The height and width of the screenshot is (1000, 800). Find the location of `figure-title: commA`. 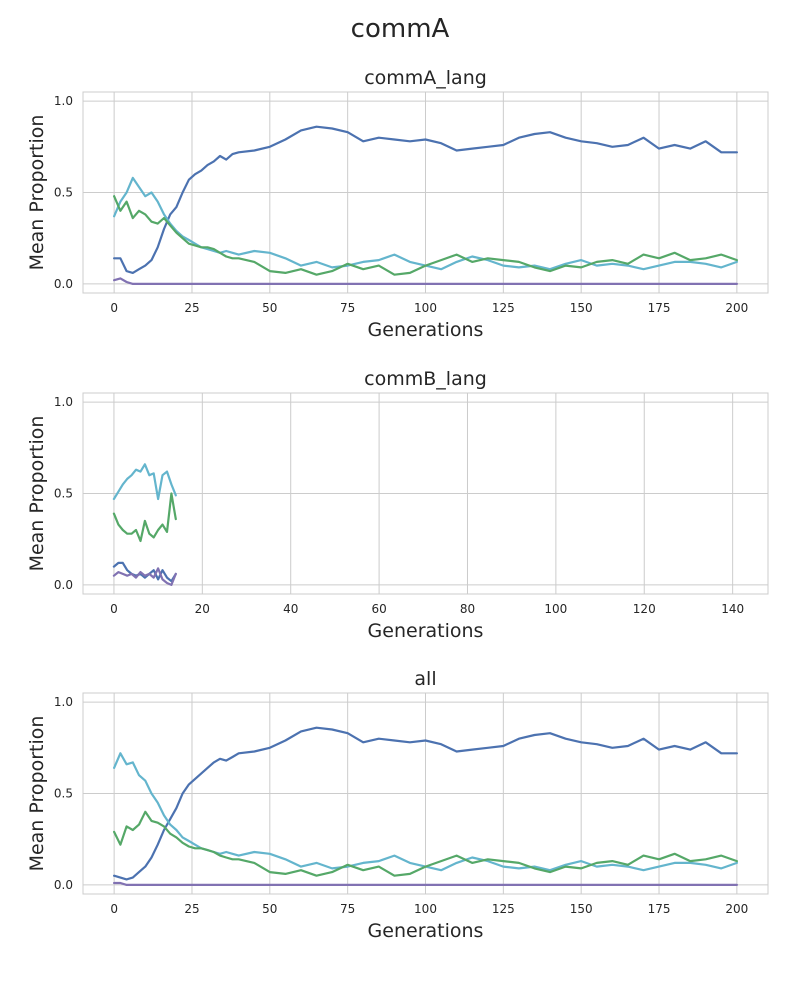

figure-title: commA is located at coordinates (400, 29).